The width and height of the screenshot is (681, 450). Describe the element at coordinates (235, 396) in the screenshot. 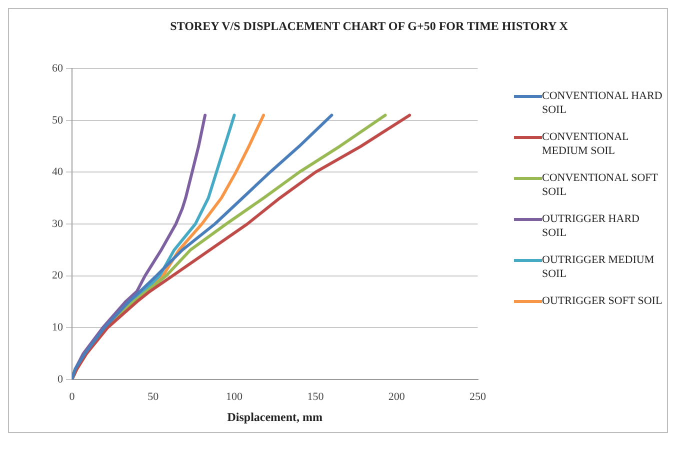

I see `x-tick-label: 100` at that location.